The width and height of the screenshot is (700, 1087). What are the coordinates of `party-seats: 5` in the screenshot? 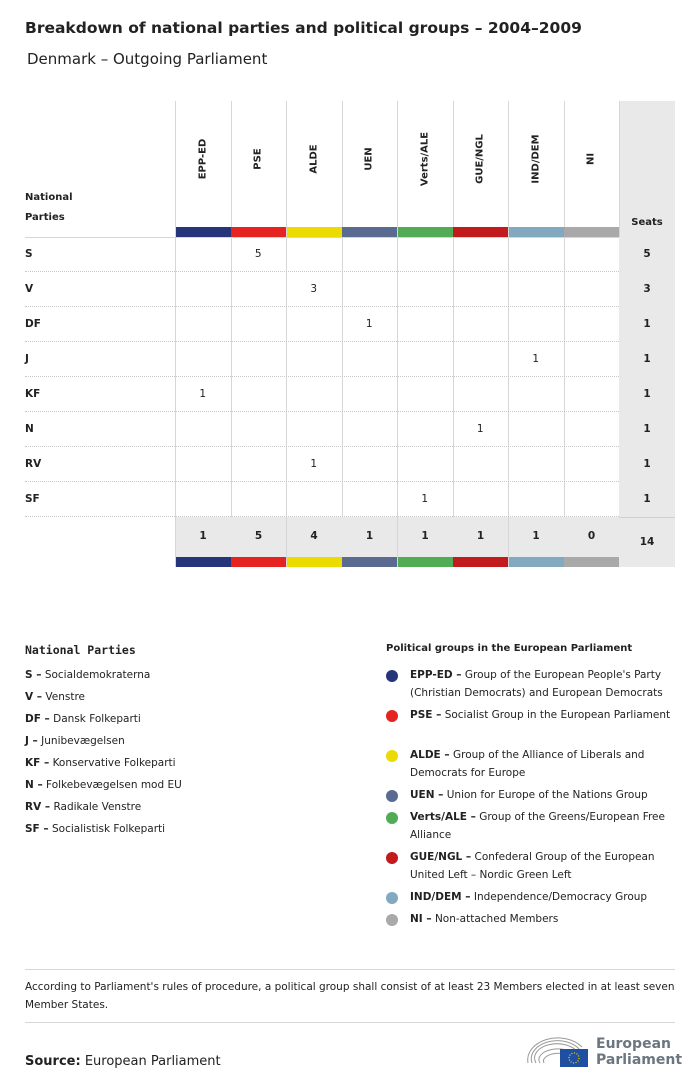 It's located at (647, 254).